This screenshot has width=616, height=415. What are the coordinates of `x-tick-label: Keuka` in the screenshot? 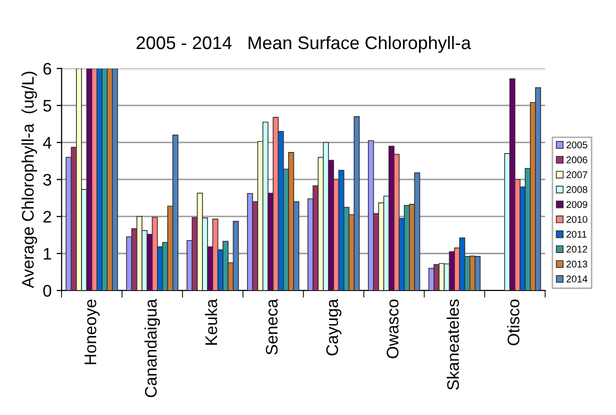 It's located at (211, 321).